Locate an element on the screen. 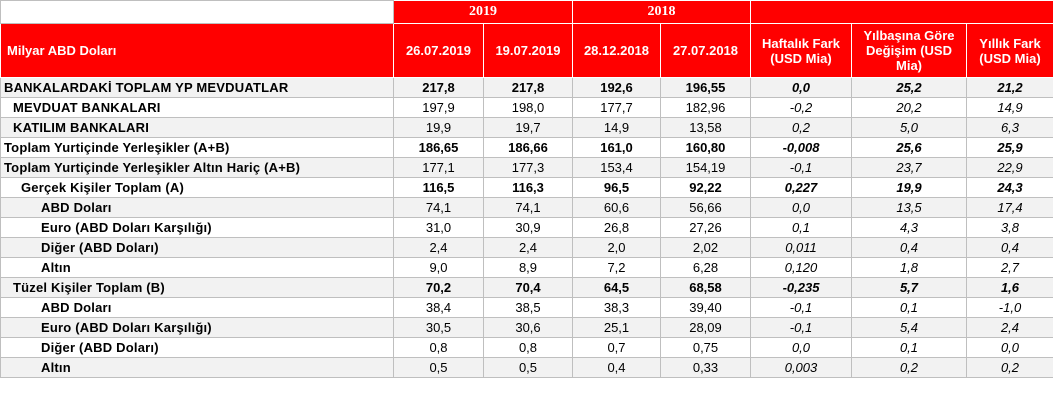  diff-cell: 1,6 is located at coordinates (1009, 287).